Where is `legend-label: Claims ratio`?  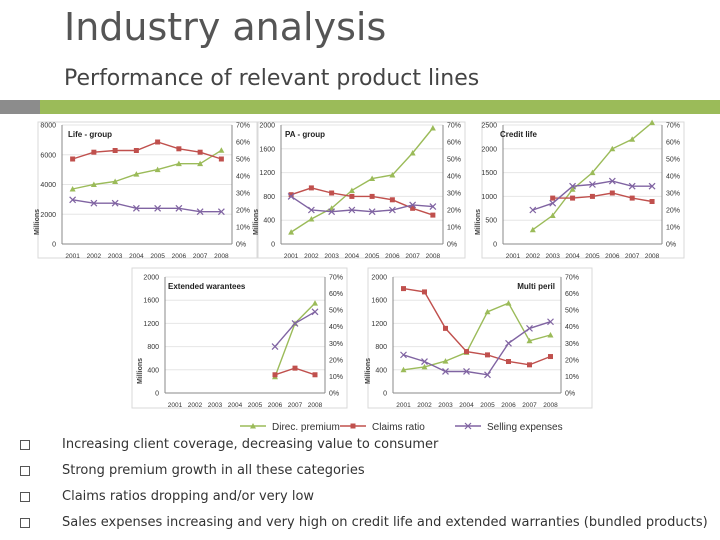 legend-label: Claims ratio is located at coordinates (398, 427).